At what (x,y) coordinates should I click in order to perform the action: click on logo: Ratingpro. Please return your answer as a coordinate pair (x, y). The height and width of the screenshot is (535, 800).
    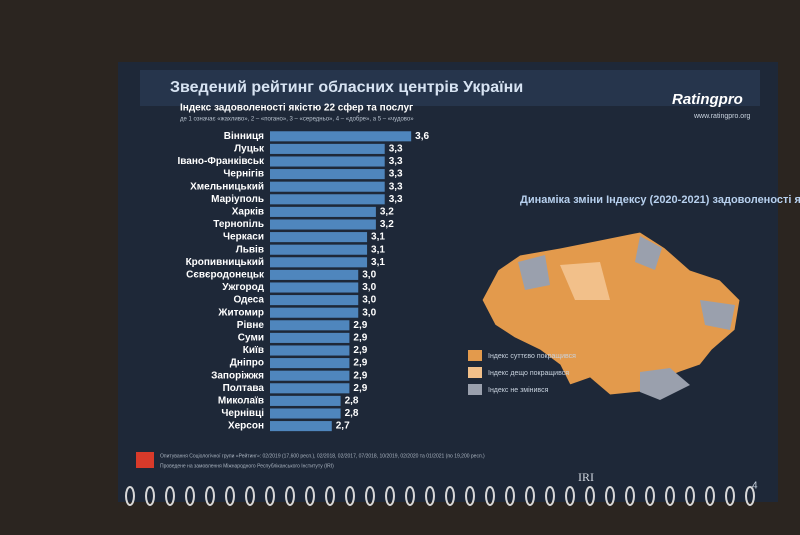
    Looking at the image, I should click on (707, 99).